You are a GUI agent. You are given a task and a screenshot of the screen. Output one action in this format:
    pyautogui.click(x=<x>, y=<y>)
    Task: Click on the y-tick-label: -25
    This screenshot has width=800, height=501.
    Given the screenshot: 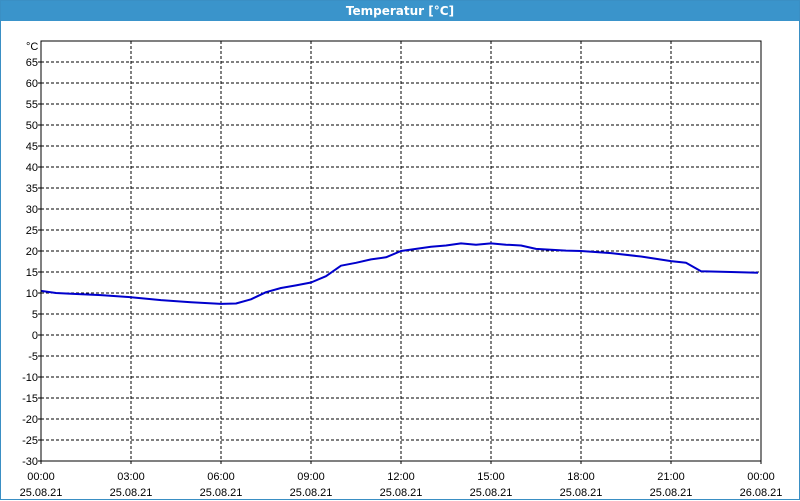 What is the action you would take?
    pyautogui.click(x=30, y=441)
    